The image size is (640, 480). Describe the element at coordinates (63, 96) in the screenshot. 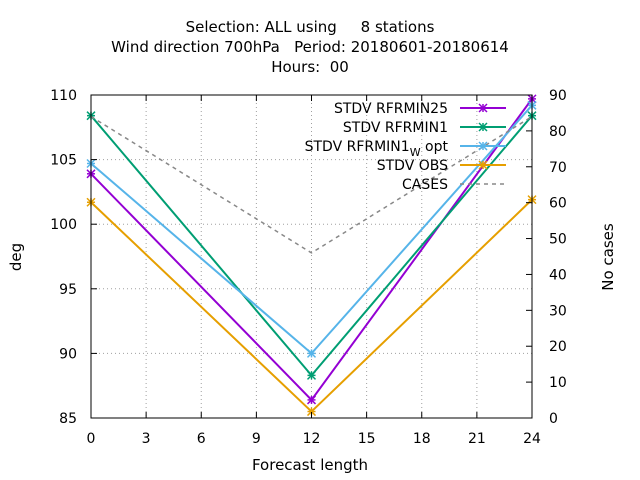

I see `y-tick-label: 110` at that location.